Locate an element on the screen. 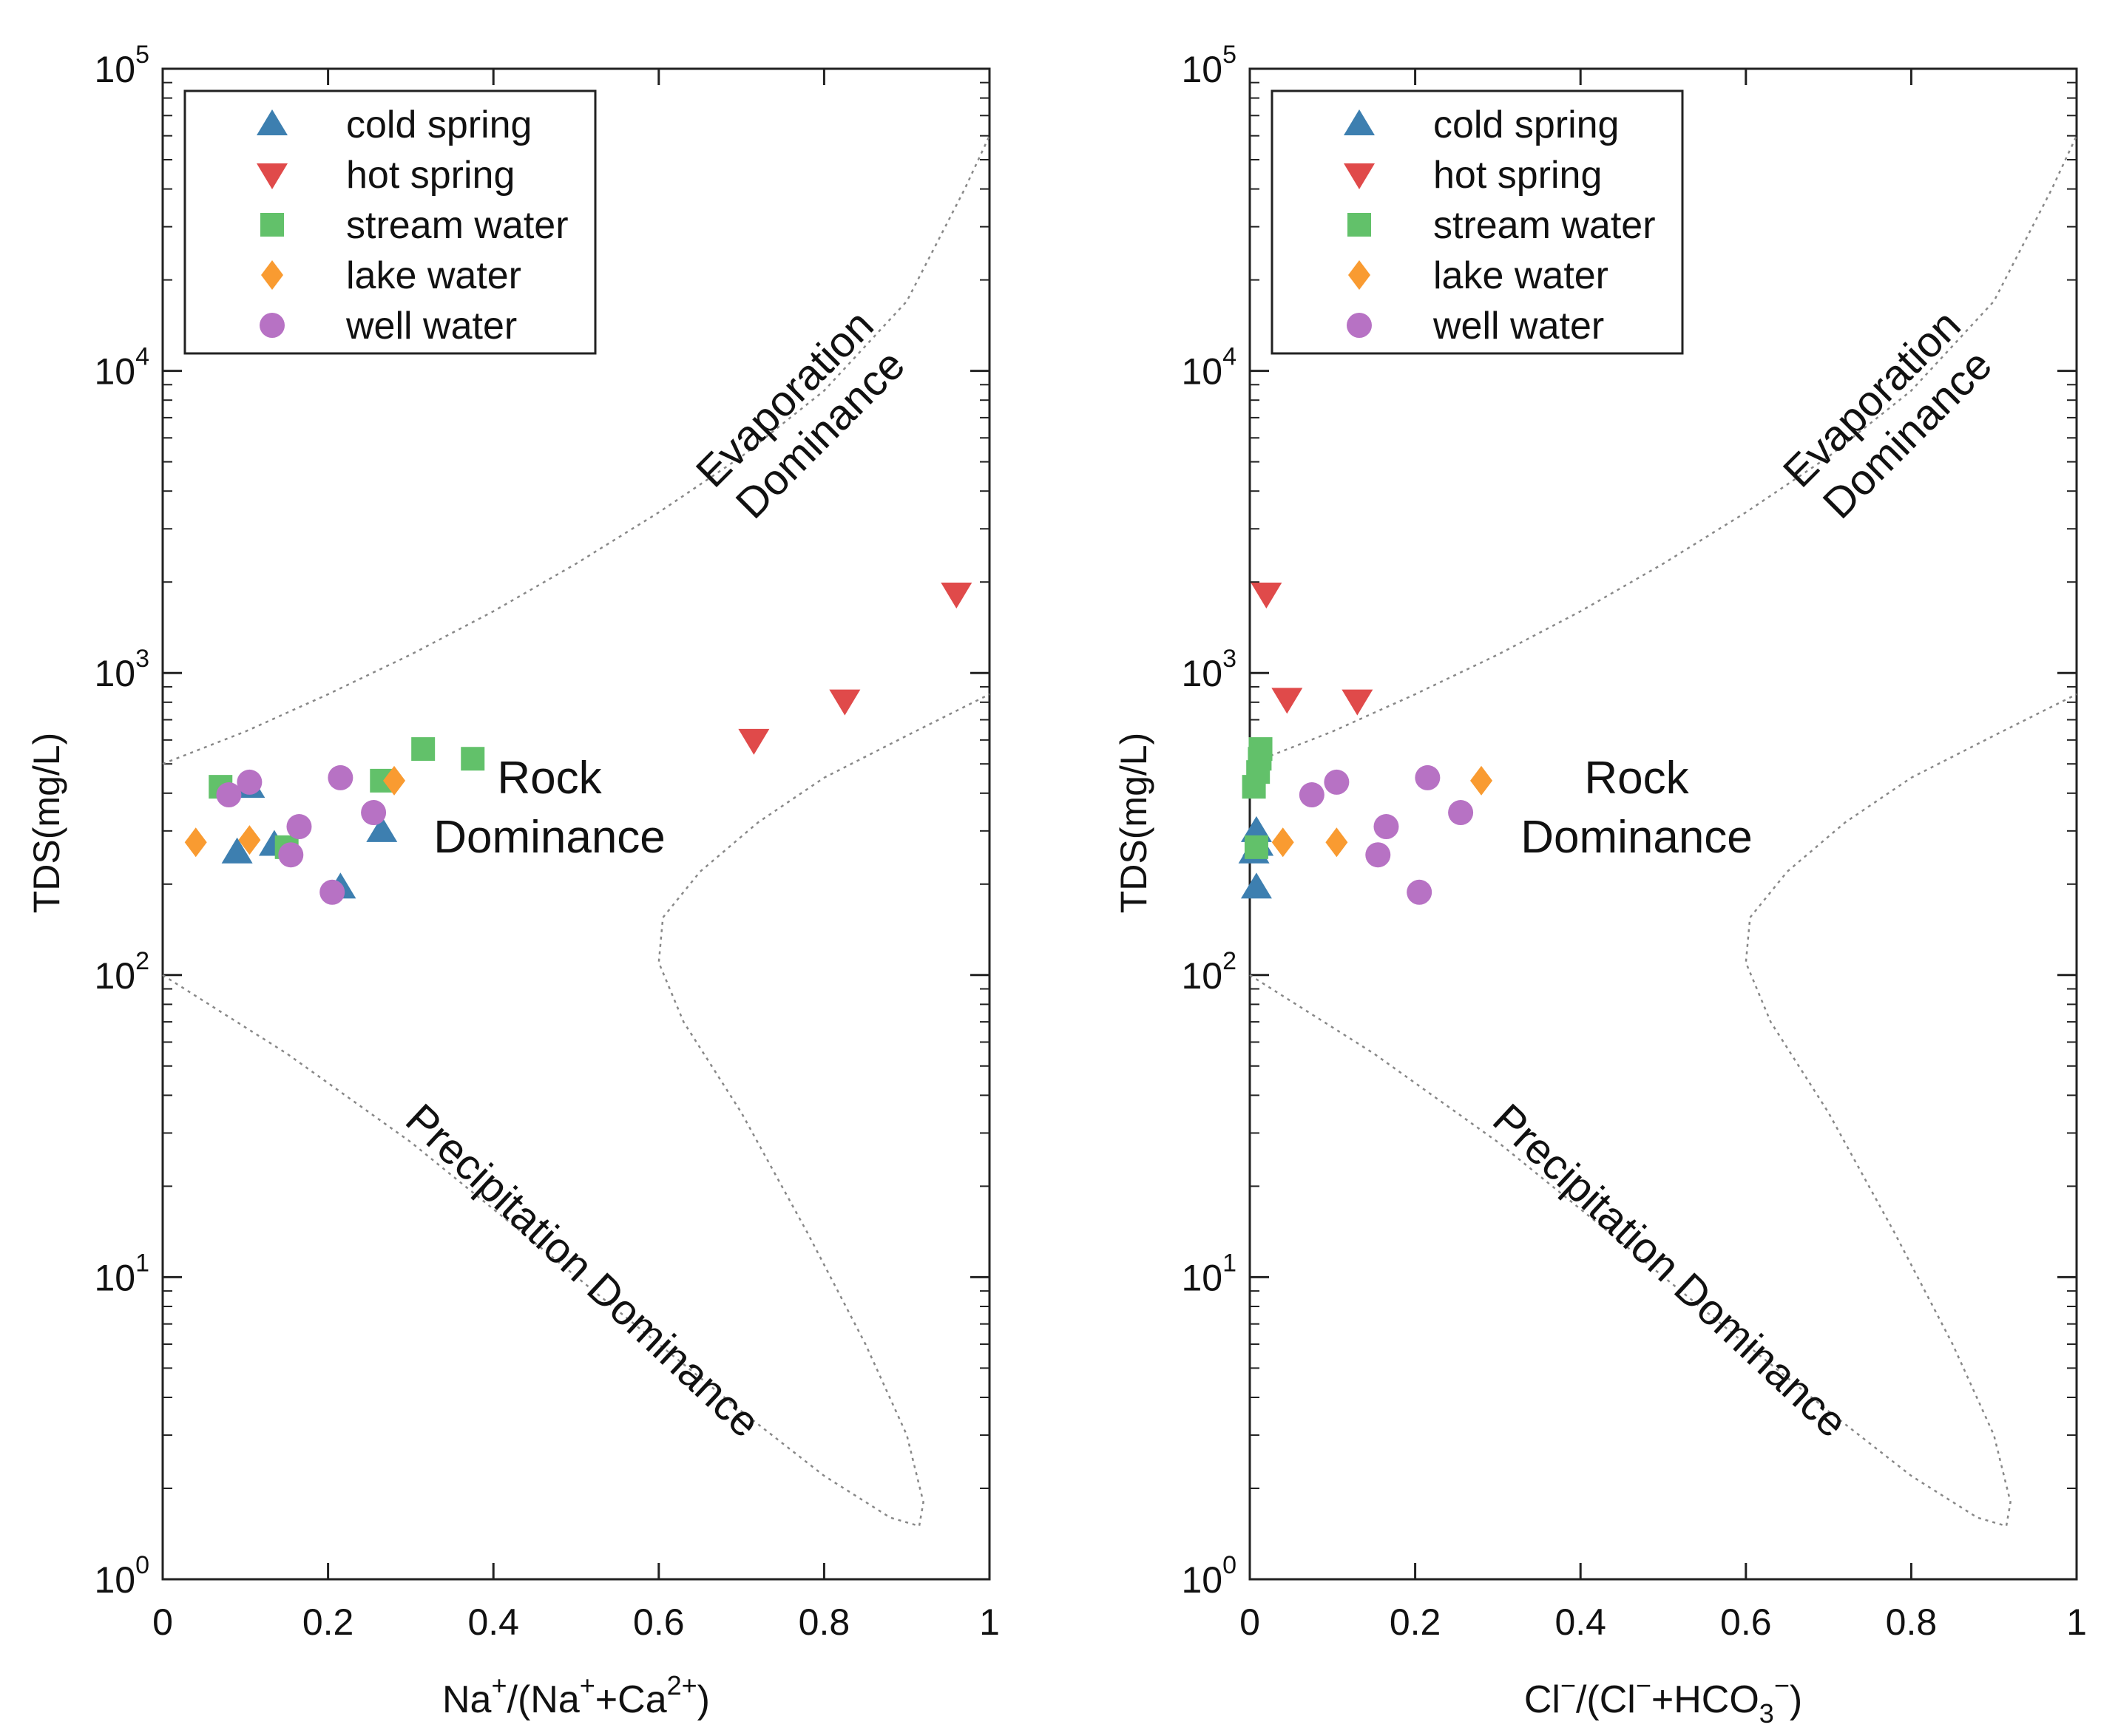 The width and height of the screenshot is (2101, 1736). xlabel-sub: 3 is located at coordinates (1766, 1713).